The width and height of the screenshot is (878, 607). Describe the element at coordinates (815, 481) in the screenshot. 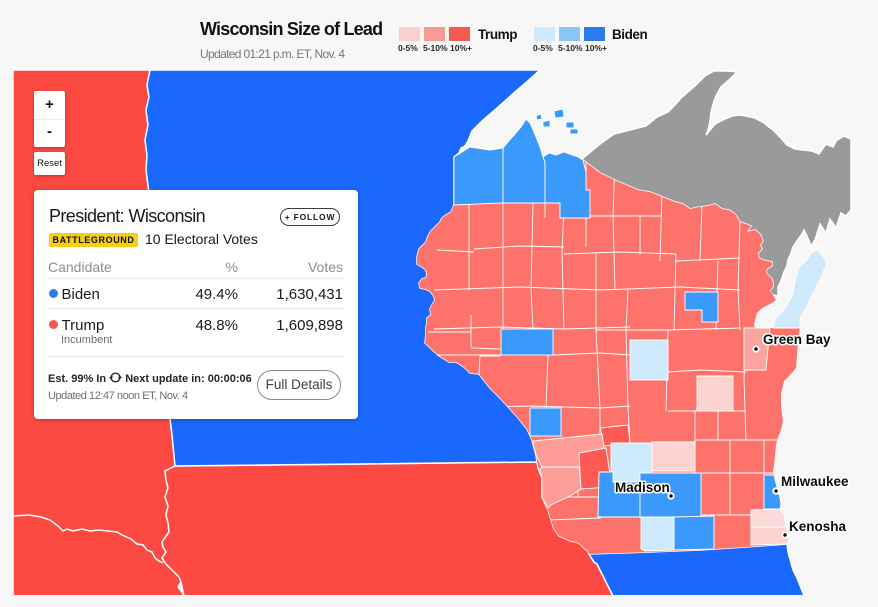

I see `svg-text: Milwaukee` at that location.